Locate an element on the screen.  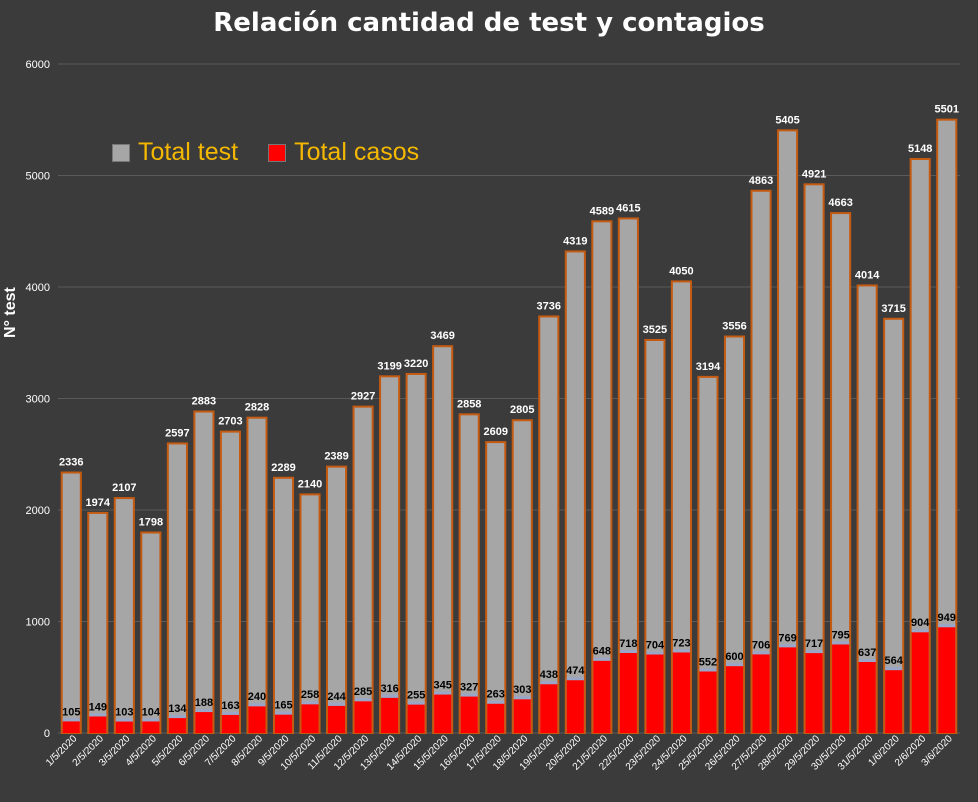
data-label-total-test: 2107 is located at coordinates (124, 488).